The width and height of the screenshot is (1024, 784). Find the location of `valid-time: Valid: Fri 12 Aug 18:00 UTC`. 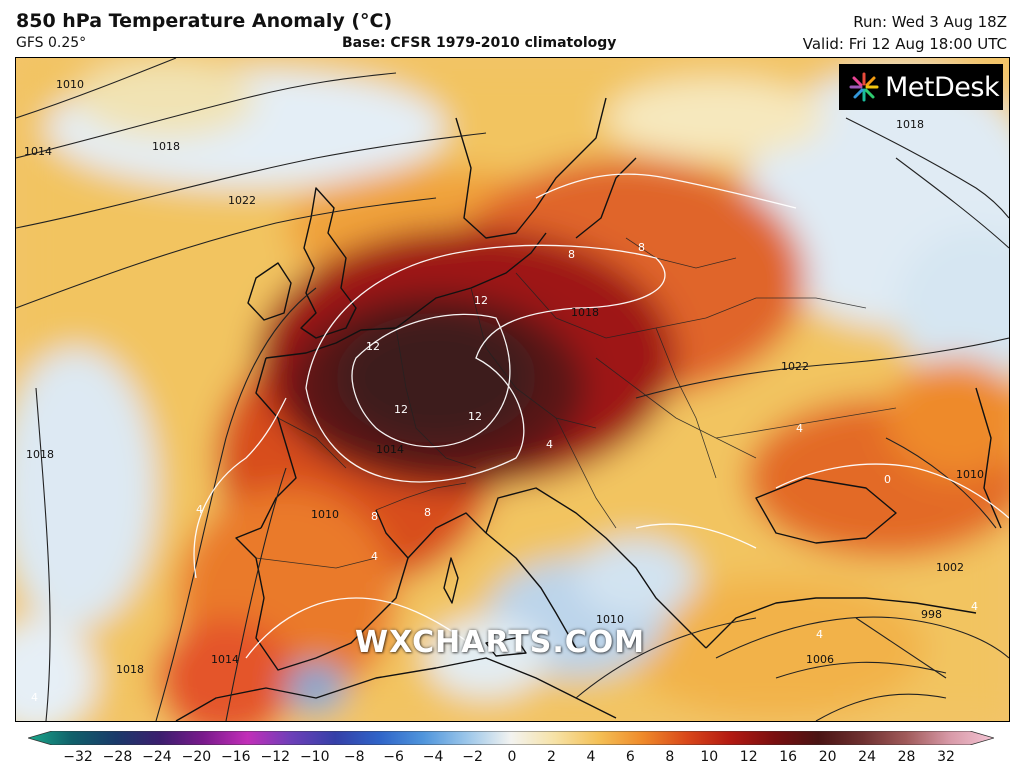

valid-time: Valid: Fri 12 Aug 18:00 UTC is located at coordinates (904, 44).